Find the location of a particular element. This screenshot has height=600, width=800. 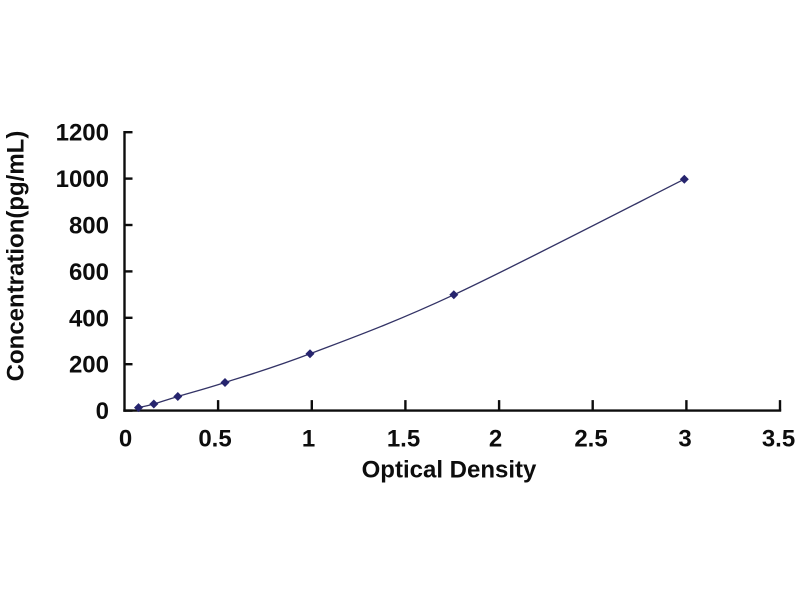

svg-text: 2 is located at coordinates (495, 439).